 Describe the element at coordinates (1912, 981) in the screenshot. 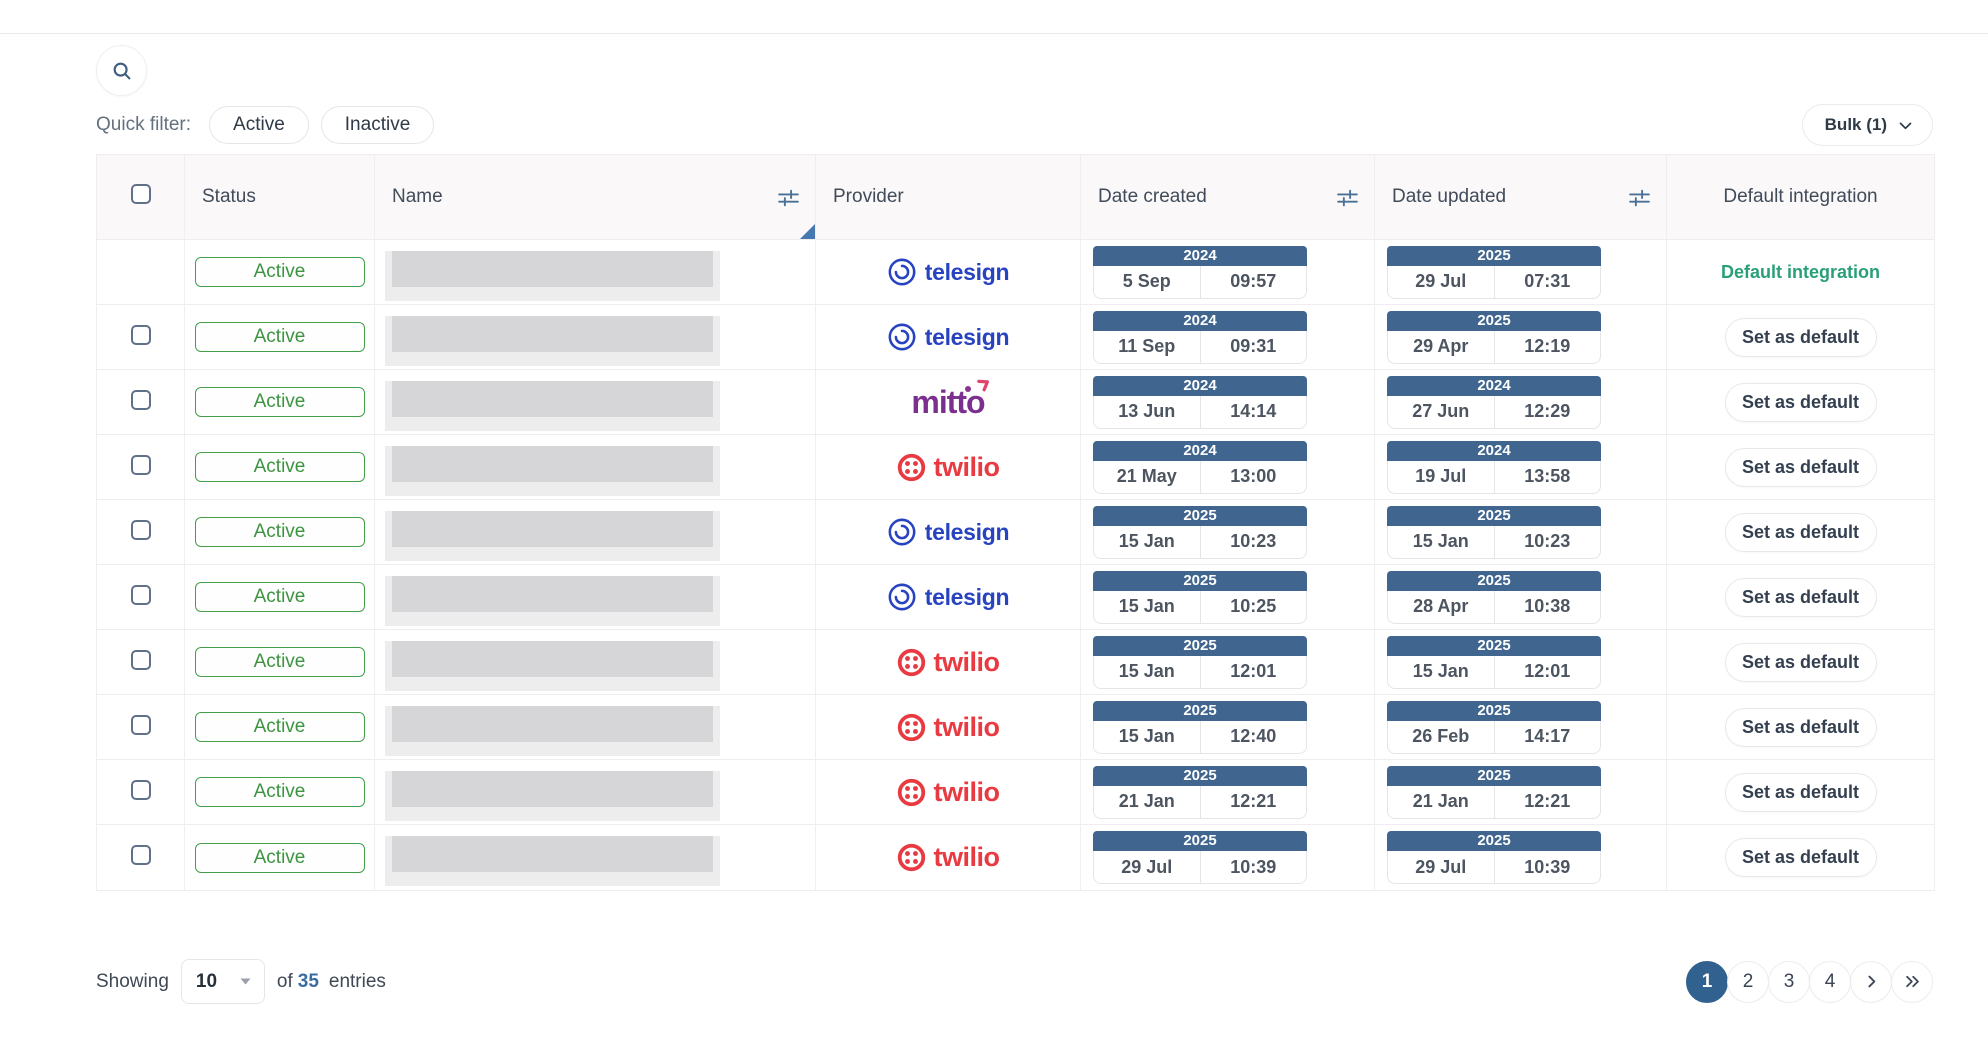

I see `last-page-button` at that location.